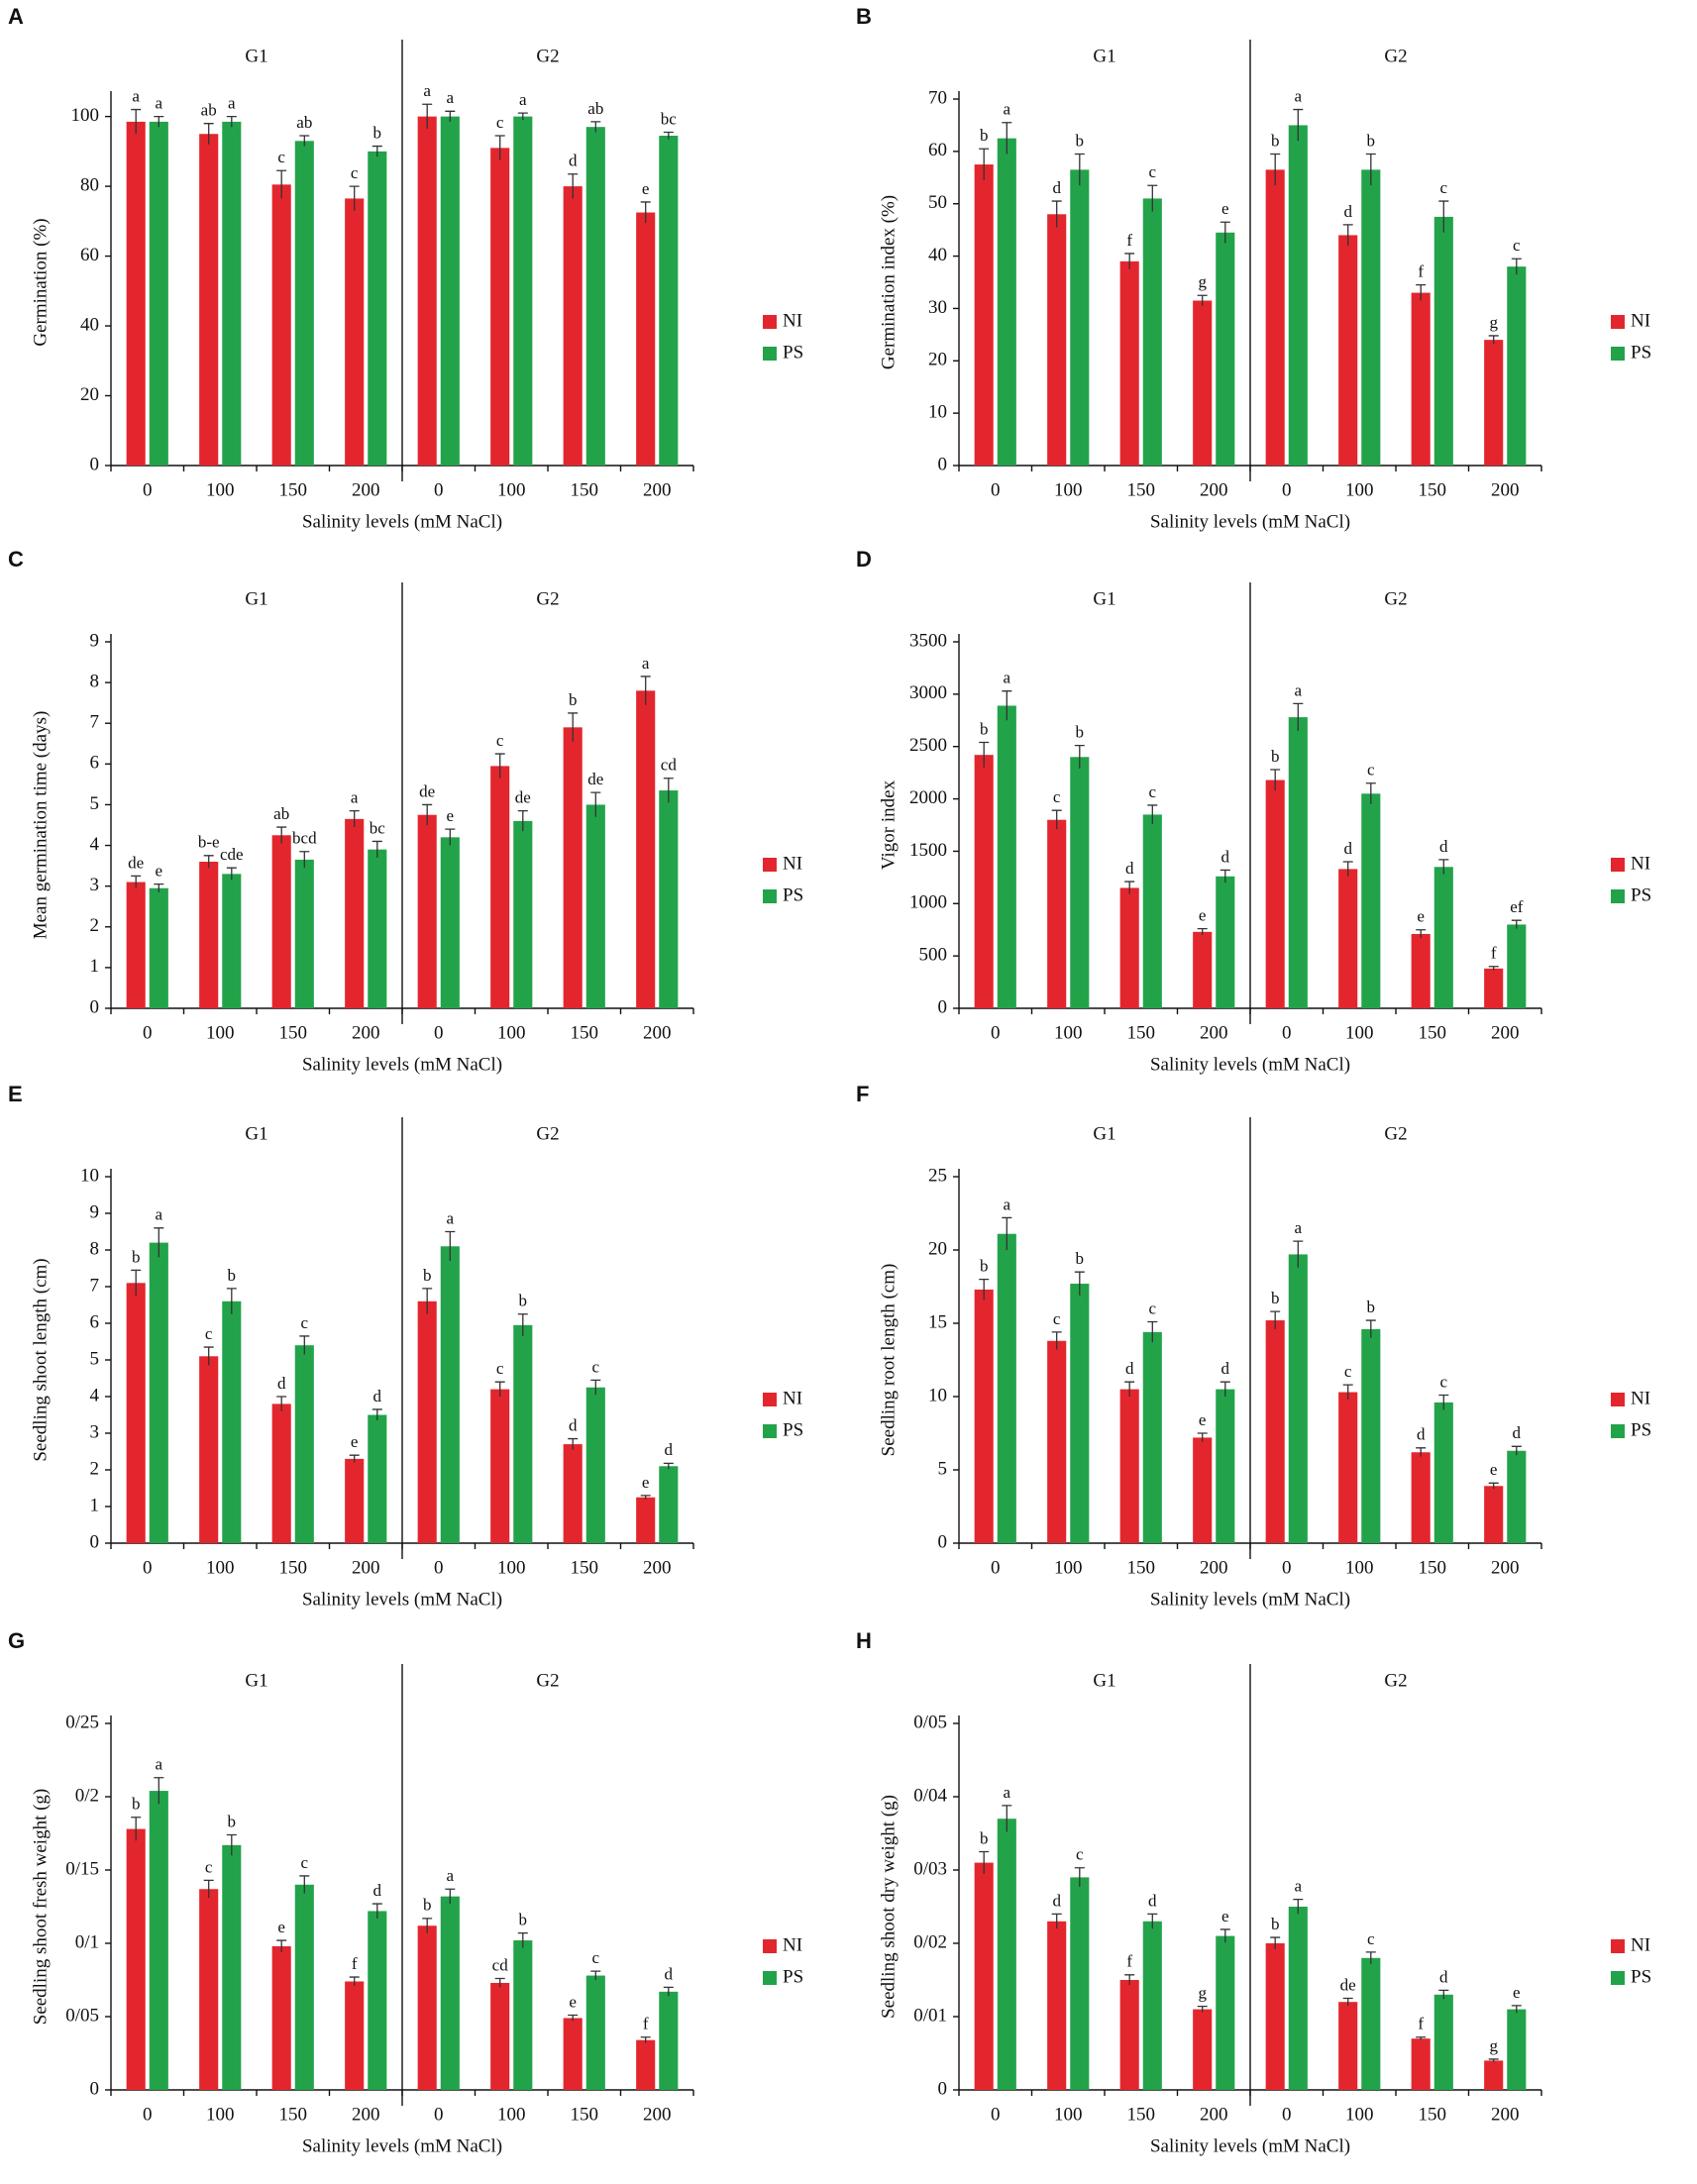 This screenshot has height=2184, width=1697. I want to click on legend-label: PS, so click(1641, 1976).